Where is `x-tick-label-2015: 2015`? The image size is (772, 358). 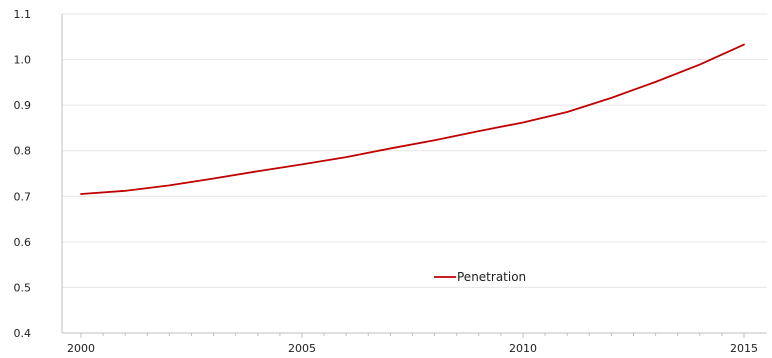
x-tick-label-2015: 2015 is located at coordinates (744, 348).